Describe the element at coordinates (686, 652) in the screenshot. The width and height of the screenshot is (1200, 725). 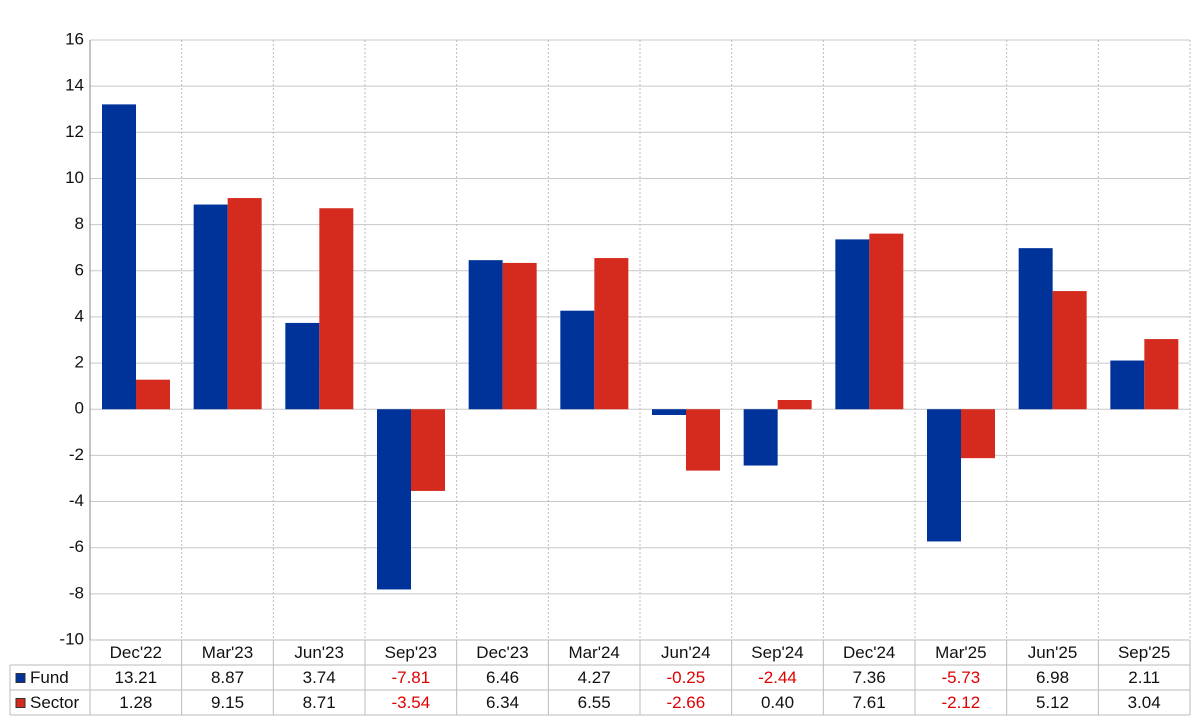
I see `category-label: Jun'24` at that location.